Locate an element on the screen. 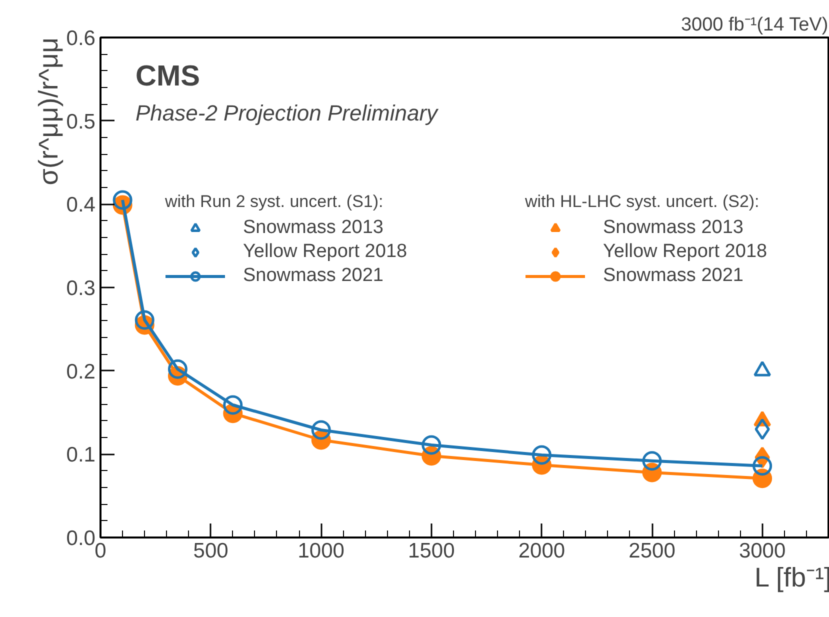  x-tick-label: 500 is located at coordinates (210, 551).